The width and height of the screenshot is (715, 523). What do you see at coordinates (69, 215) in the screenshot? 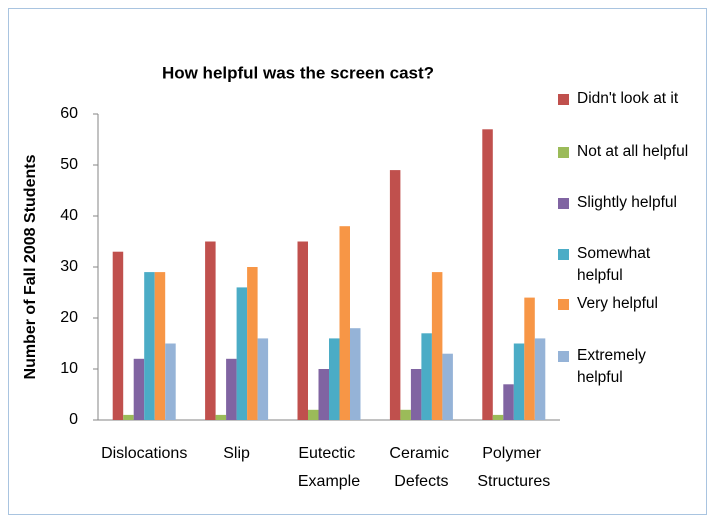
I see `y-tick-label: 40` at bounding box center [69, 215].